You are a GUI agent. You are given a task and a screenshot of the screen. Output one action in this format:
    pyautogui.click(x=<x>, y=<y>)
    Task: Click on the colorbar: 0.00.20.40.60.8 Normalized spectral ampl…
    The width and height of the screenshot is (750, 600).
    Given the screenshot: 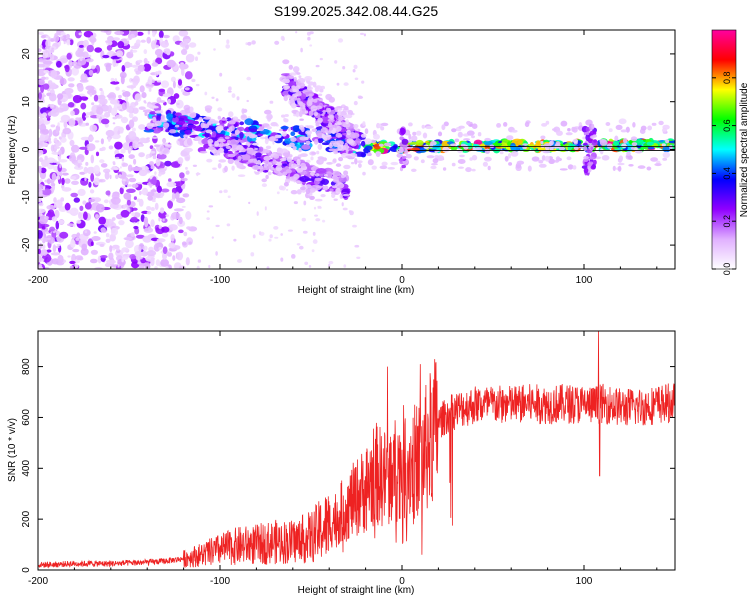 What is the action you would take?
    pyautogui.click(x=730, y=152)
    